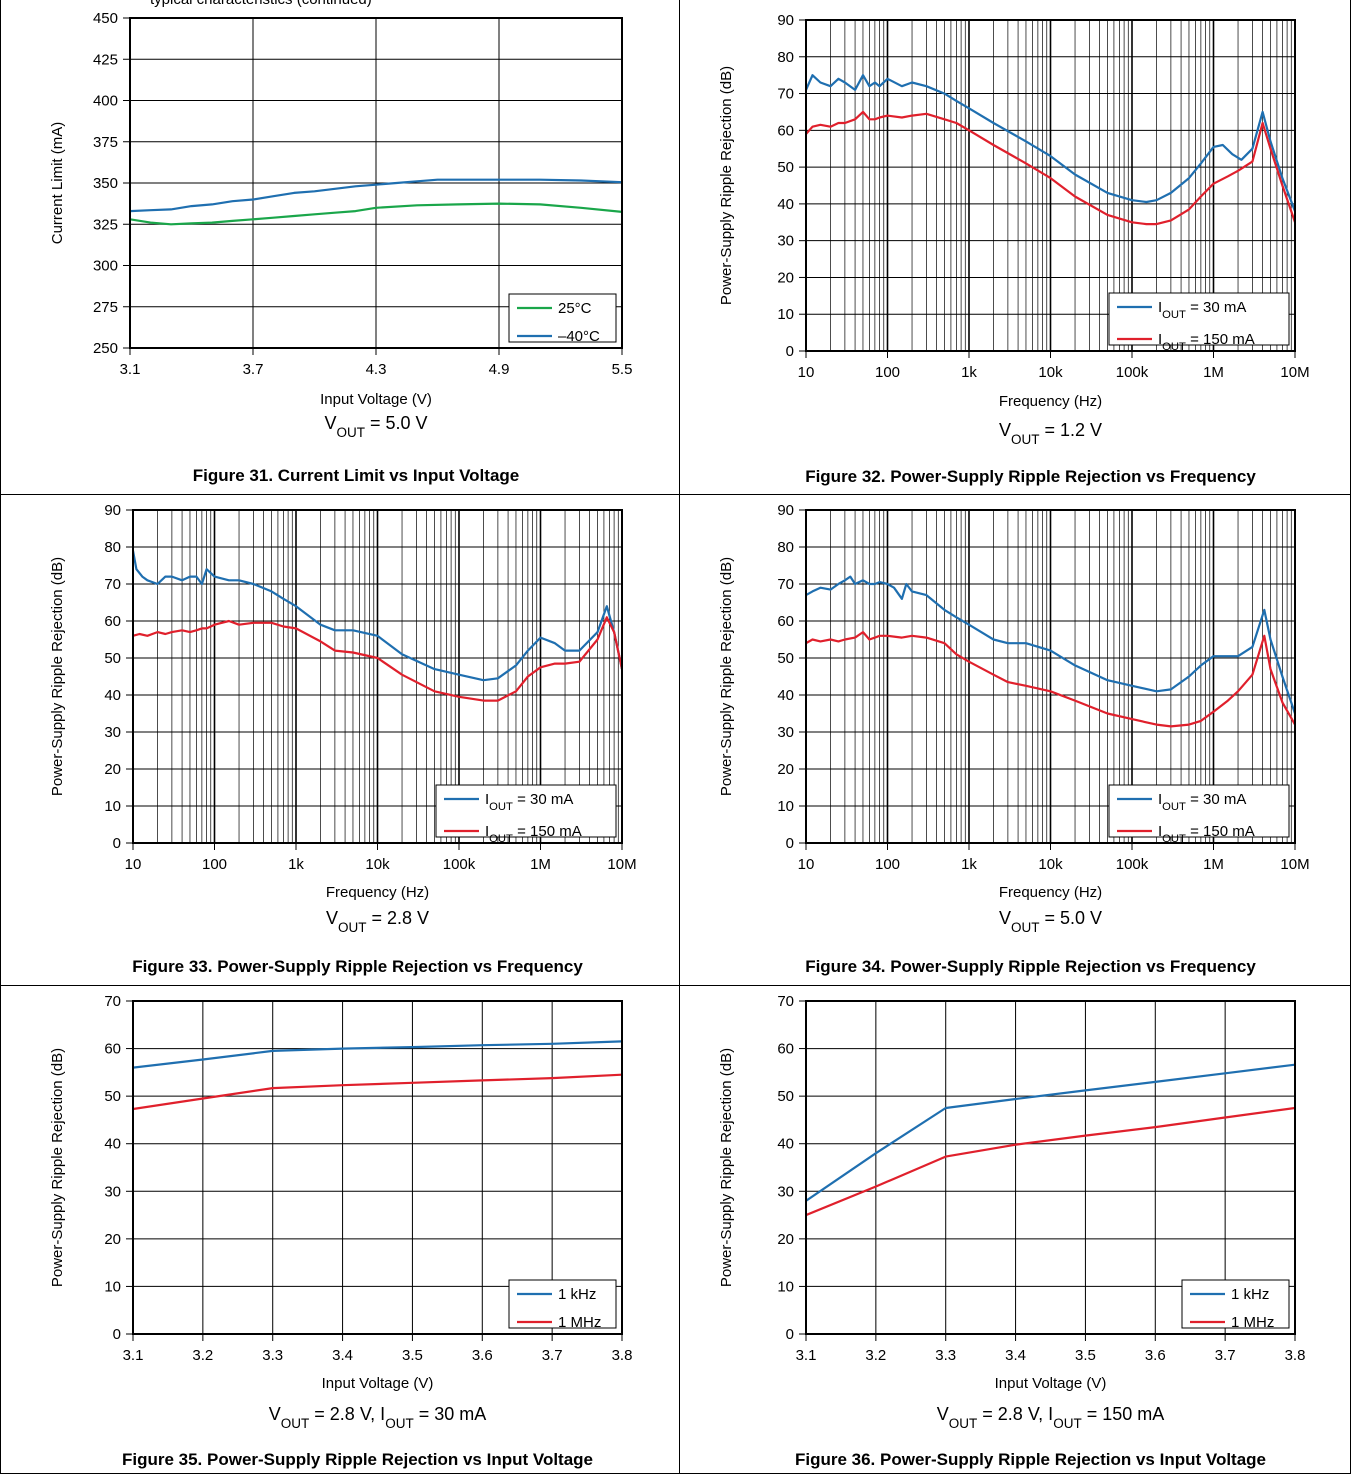 The height and width of the screenshot is (1474, 1351). I want to click on x-tick-label: 4.3, so click(376, 369).